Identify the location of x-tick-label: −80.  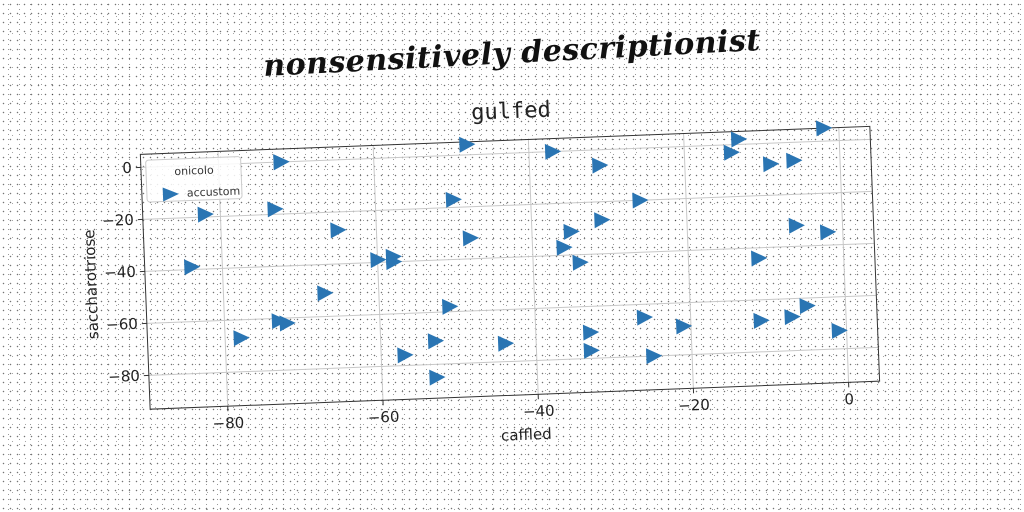
(228, 423).